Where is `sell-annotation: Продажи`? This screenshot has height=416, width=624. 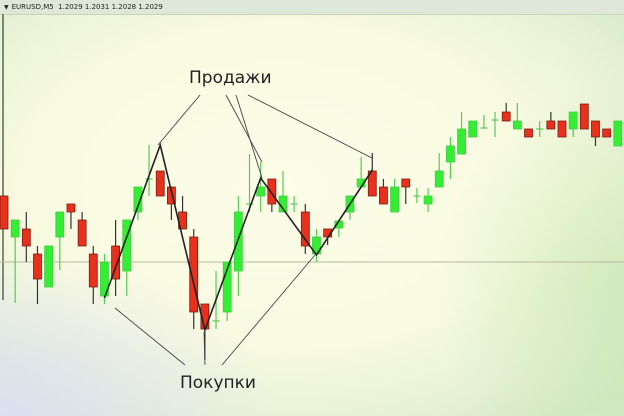 sell-annotation: Продажи is located at coordinates (230, 78).